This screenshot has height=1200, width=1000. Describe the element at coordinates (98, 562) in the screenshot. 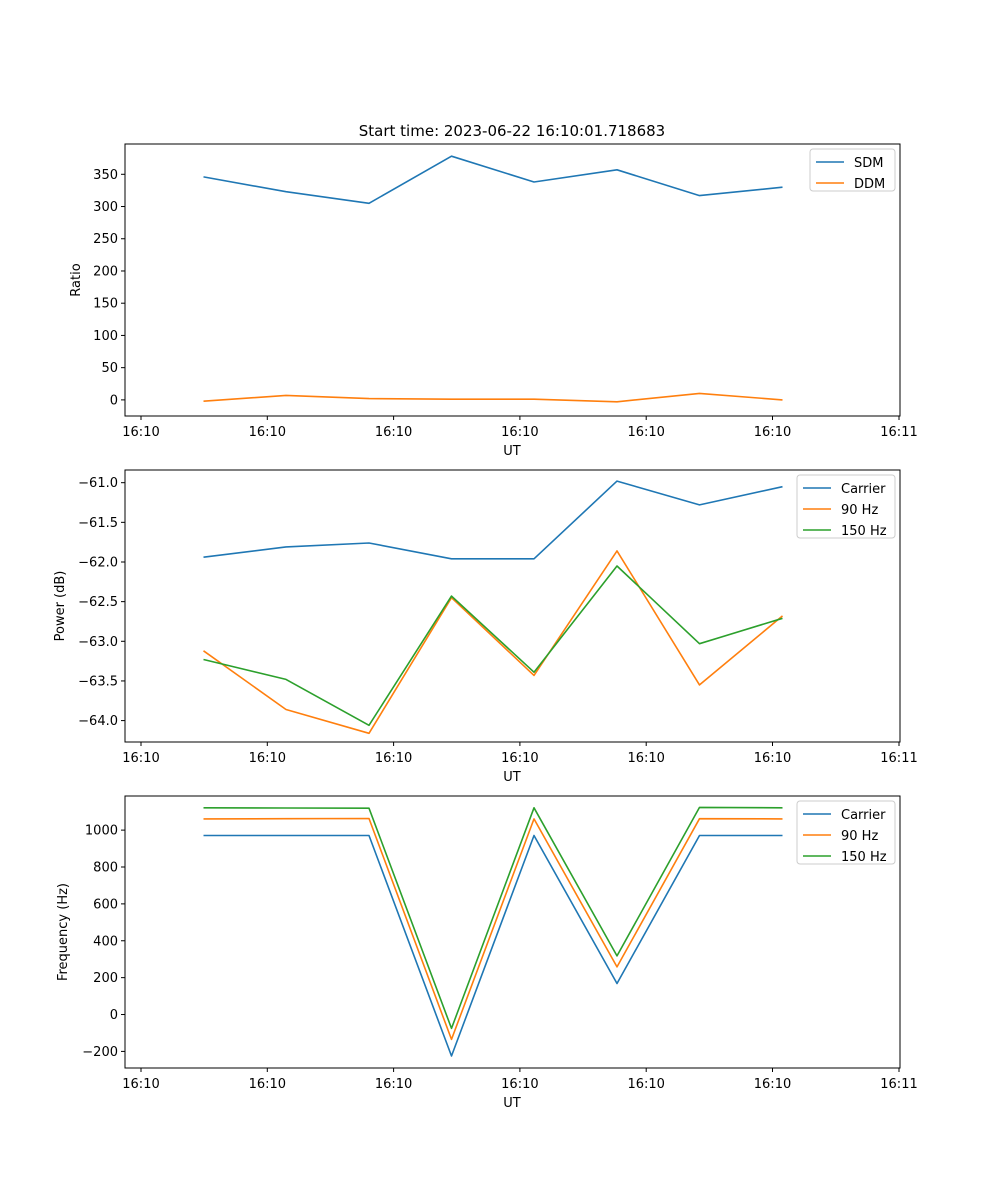

I see `y-tick-label: −62.0` at that location.